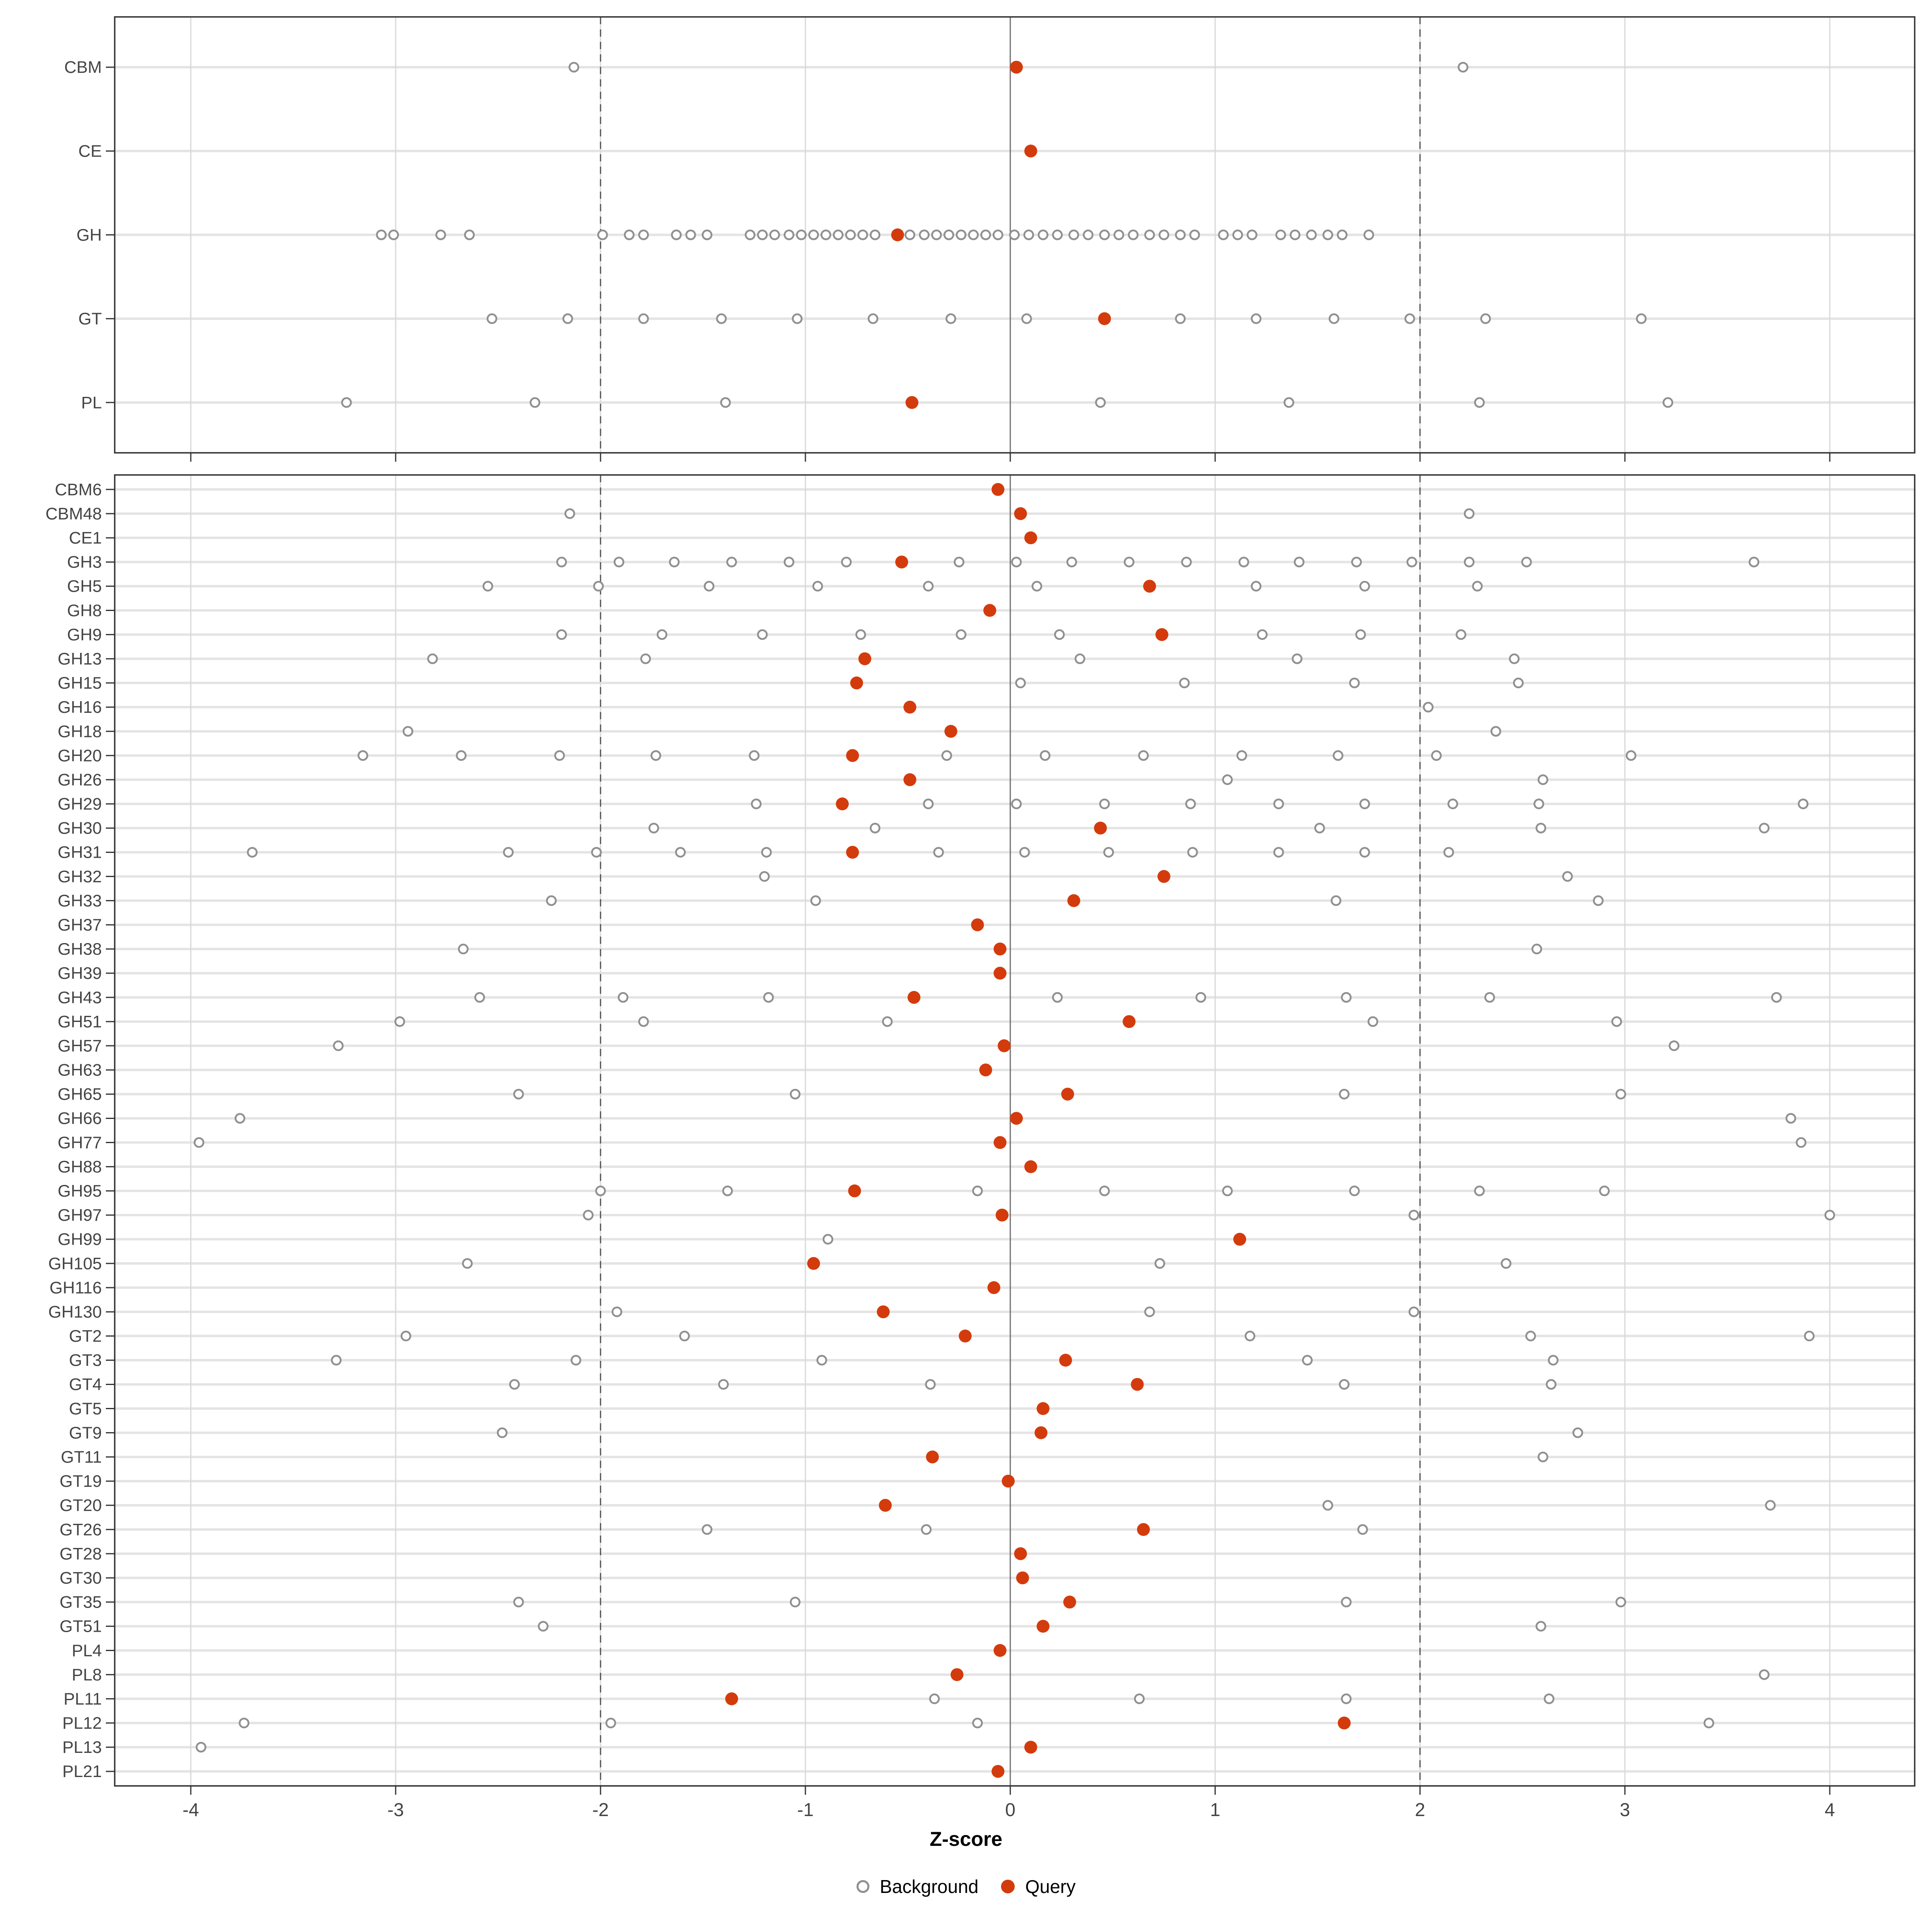 The width and height of the screenshot is (1932, 1932). Describe the element at coordinates (82, 1722) in the screenshot. I see `y-axis-label: PL12` at that location.